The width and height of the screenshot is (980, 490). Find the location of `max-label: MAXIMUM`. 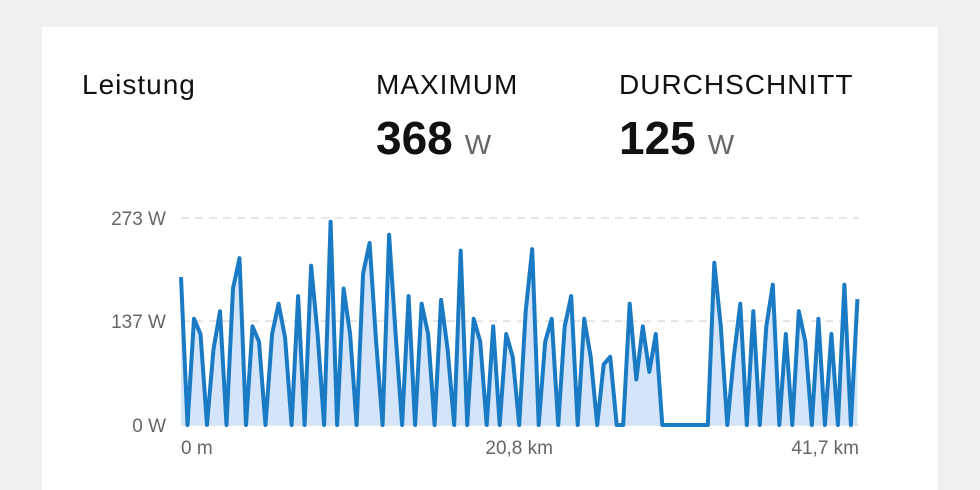

max-label: MAXIMUM is located at coordinates (447, 84).